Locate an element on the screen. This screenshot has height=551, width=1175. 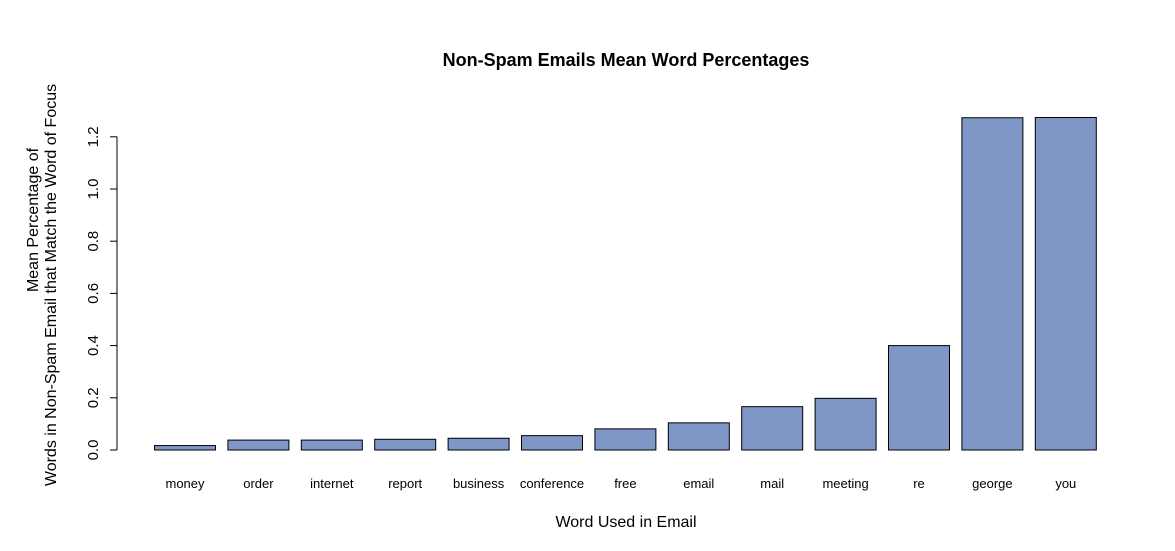
chart-title: Non-Spam Emails Mean Word Percentages is located at coordinates (626, 60).